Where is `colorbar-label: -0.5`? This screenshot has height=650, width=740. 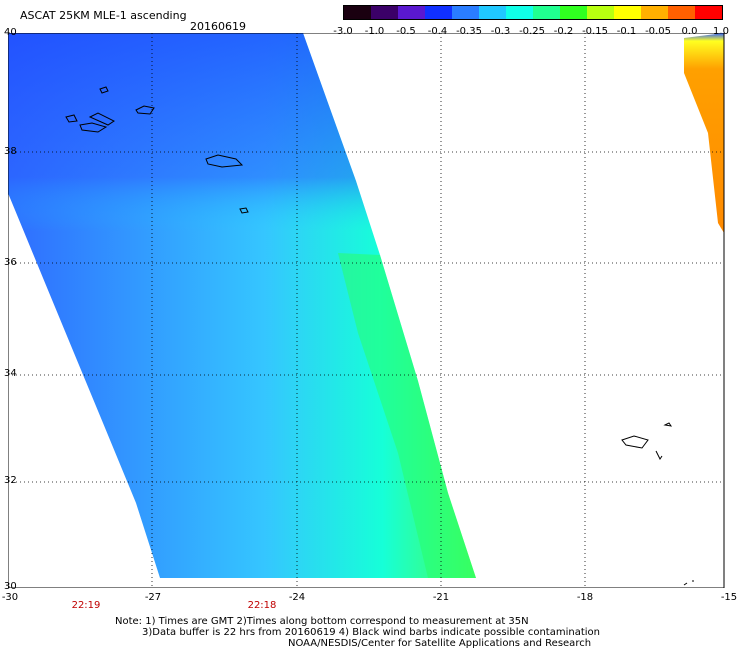 colorbar-label: -0.5 is located at coordinates (406, 31).